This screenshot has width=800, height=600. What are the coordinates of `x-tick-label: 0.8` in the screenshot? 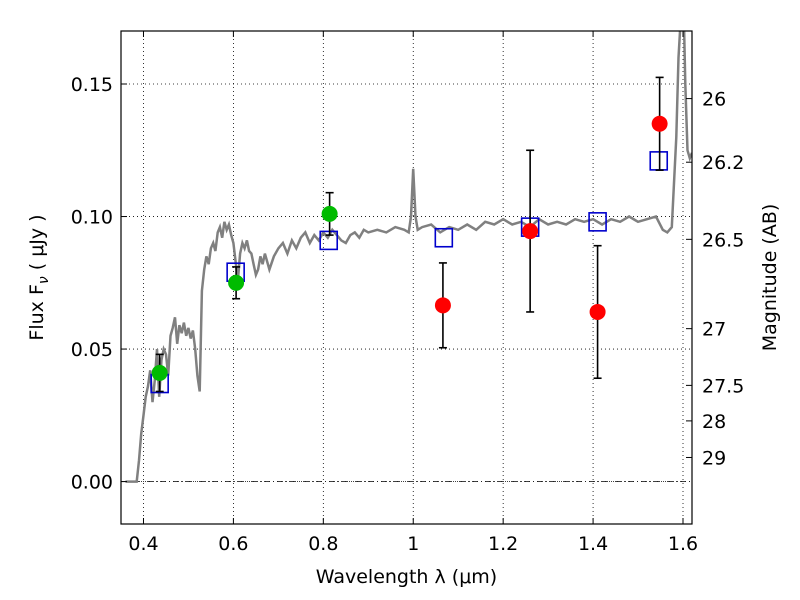 It's located at (323, 544).